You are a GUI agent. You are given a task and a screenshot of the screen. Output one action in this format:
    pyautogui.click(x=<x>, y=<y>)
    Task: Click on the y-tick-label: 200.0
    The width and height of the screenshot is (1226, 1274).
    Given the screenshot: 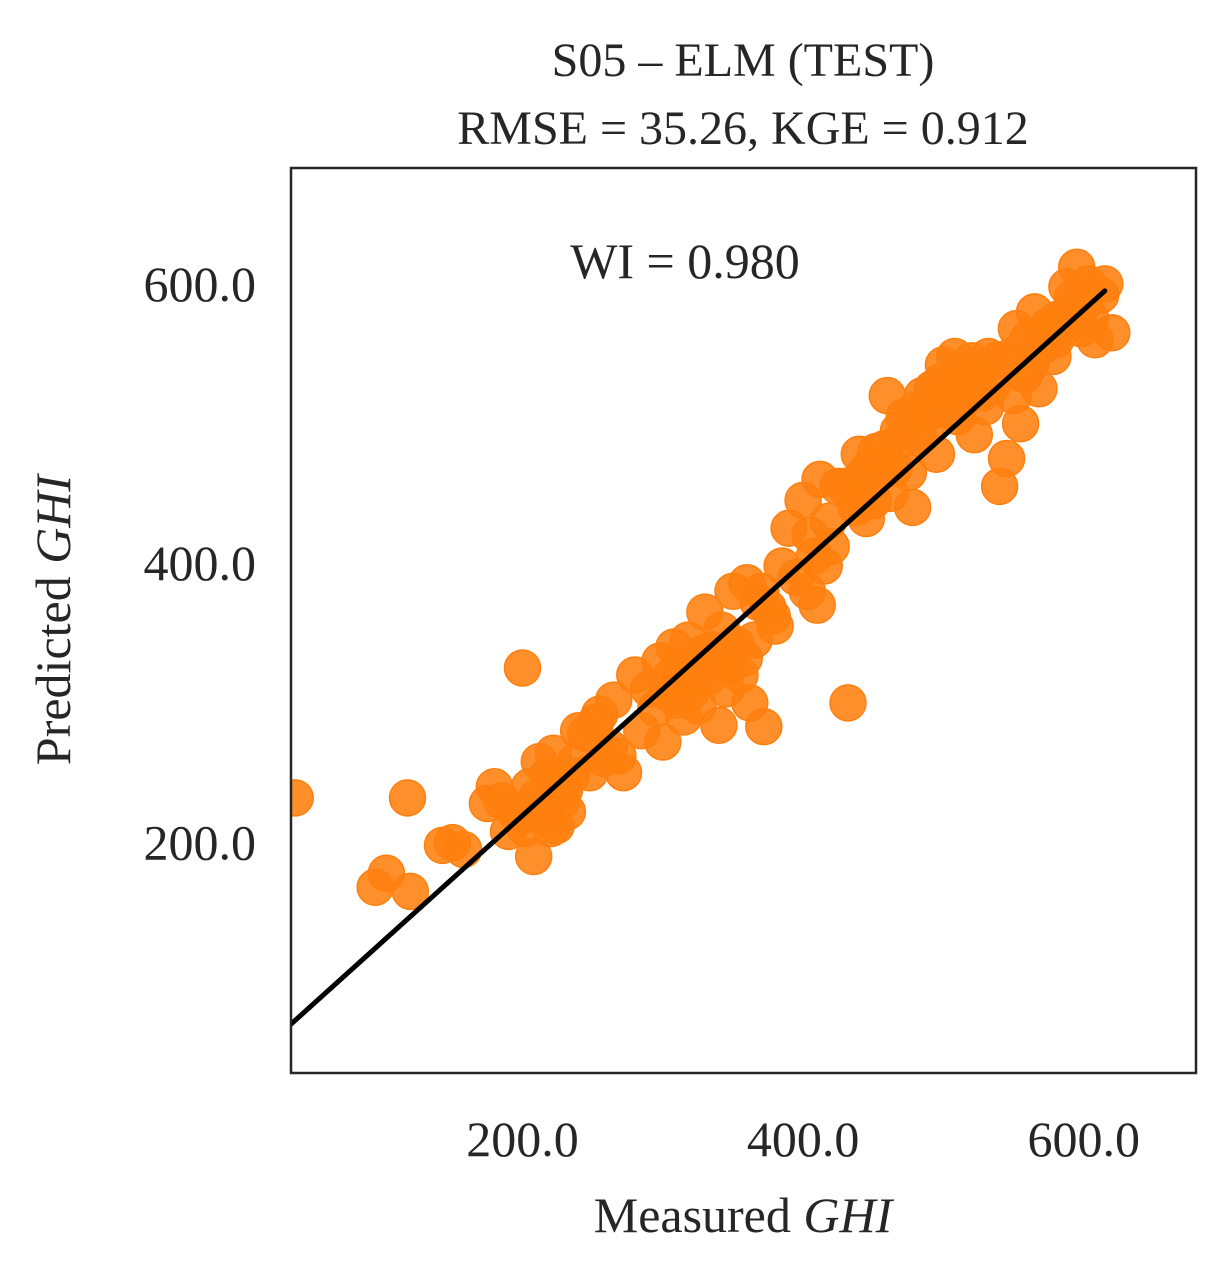 What is the action you would take?
    pyautogui.click(x=200, y=843)
    